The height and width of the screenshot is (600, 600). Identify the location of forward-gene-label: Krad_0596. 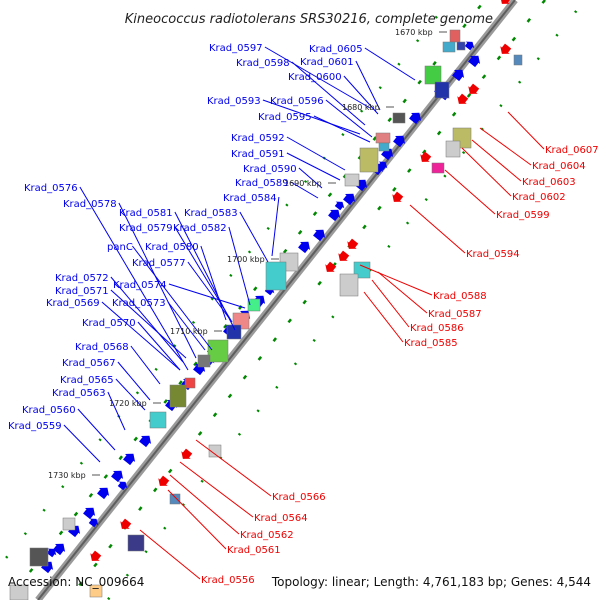
(297, 101).